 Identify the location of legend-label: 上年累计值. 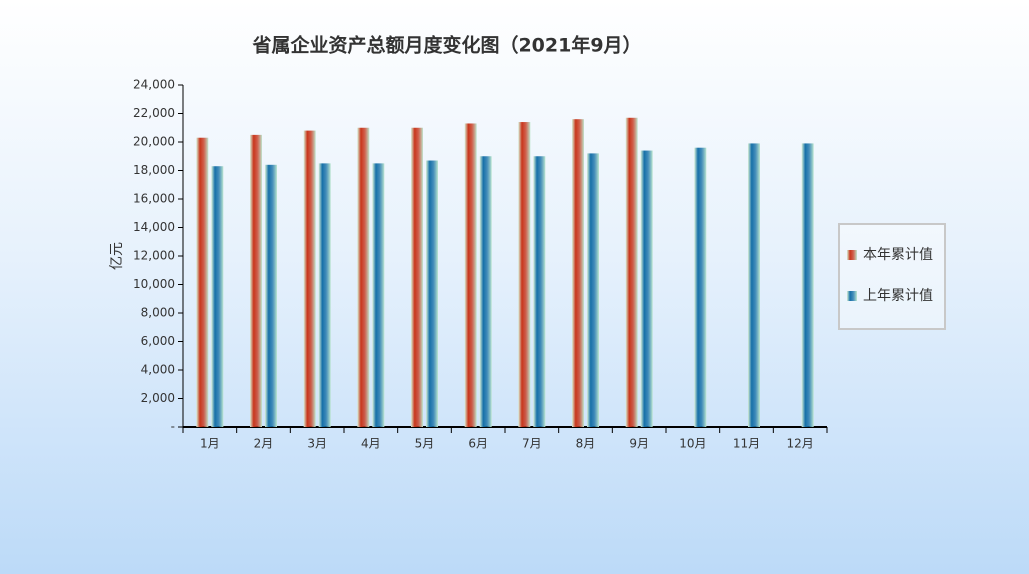
(898, 296).